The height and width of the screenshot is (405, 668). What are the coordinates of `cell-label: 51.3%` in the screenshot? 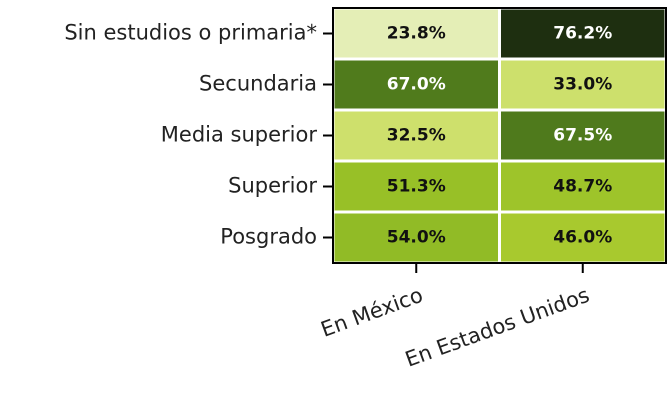 It's located at (416, 187).